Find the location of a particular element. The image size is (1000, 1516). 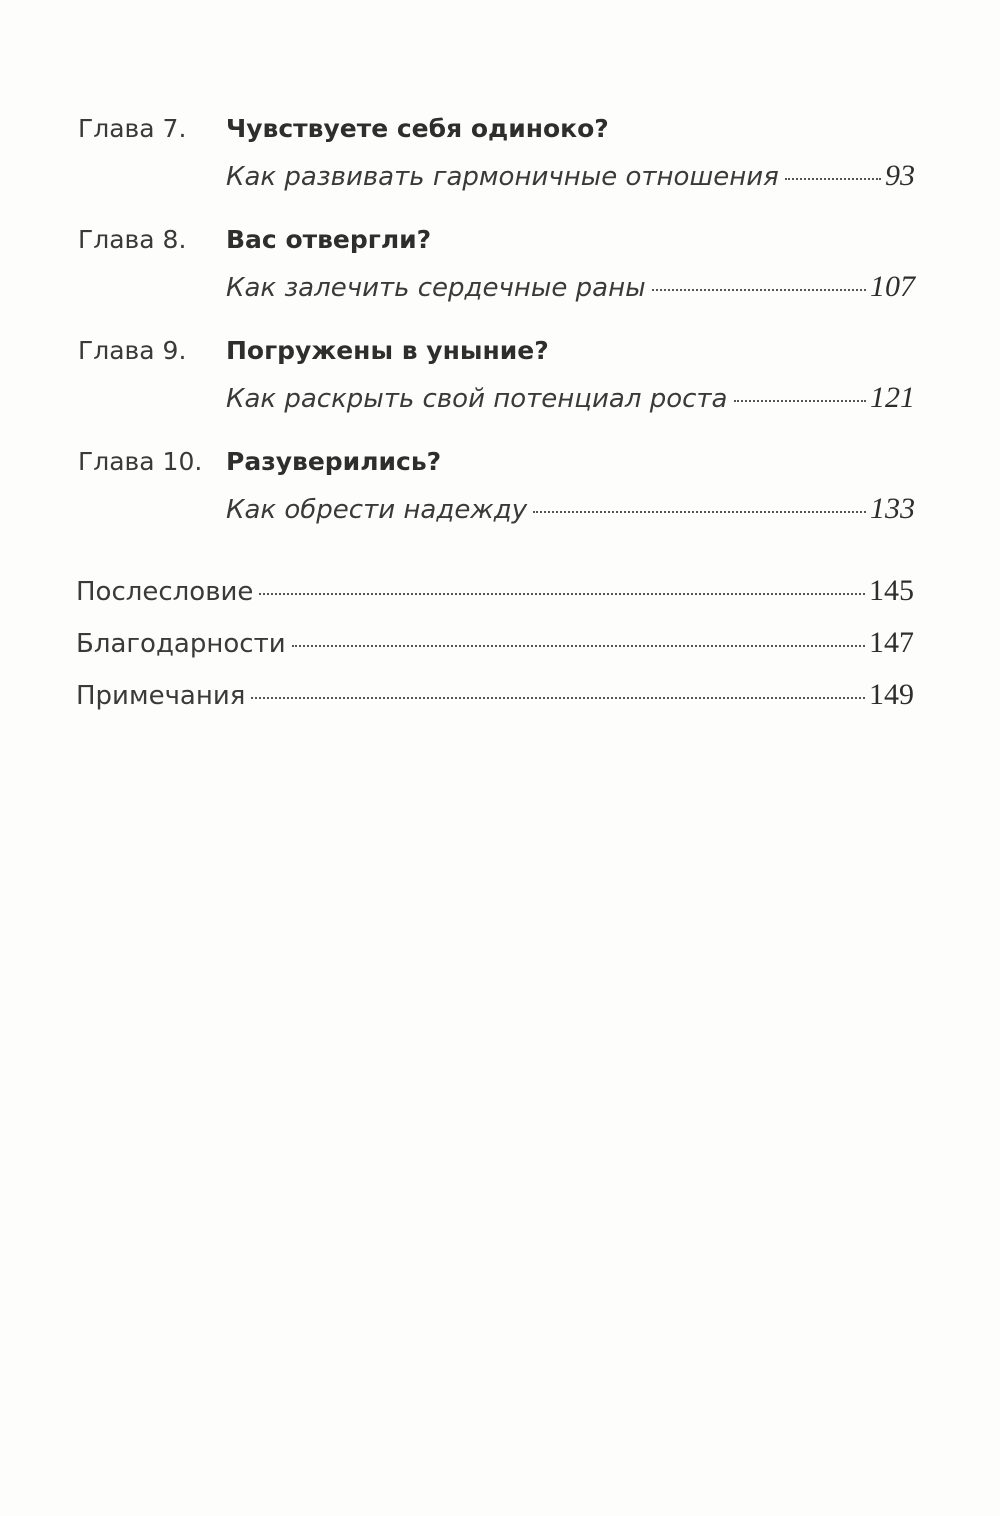

page-number: 149 is located at coordinates (891, 694).